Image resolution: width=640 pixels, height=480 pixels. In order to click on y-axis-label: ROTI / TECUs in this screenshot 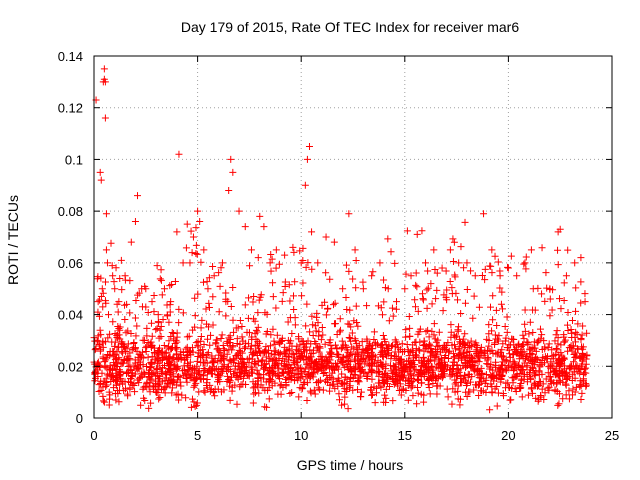, I will do `click(13, 240)`.